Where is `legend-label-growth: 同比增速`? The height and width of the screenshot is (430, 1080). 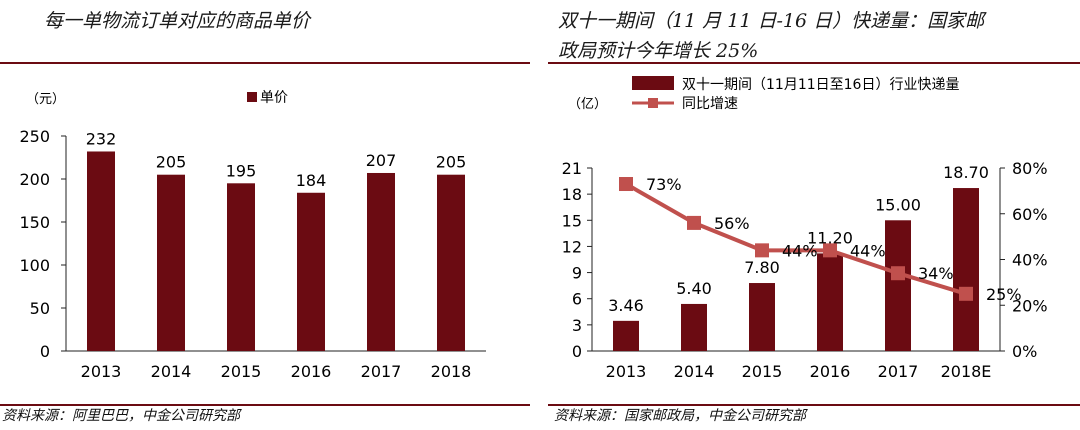 legend-label-growth: 同比增速 is located at coordinates (710, 104).